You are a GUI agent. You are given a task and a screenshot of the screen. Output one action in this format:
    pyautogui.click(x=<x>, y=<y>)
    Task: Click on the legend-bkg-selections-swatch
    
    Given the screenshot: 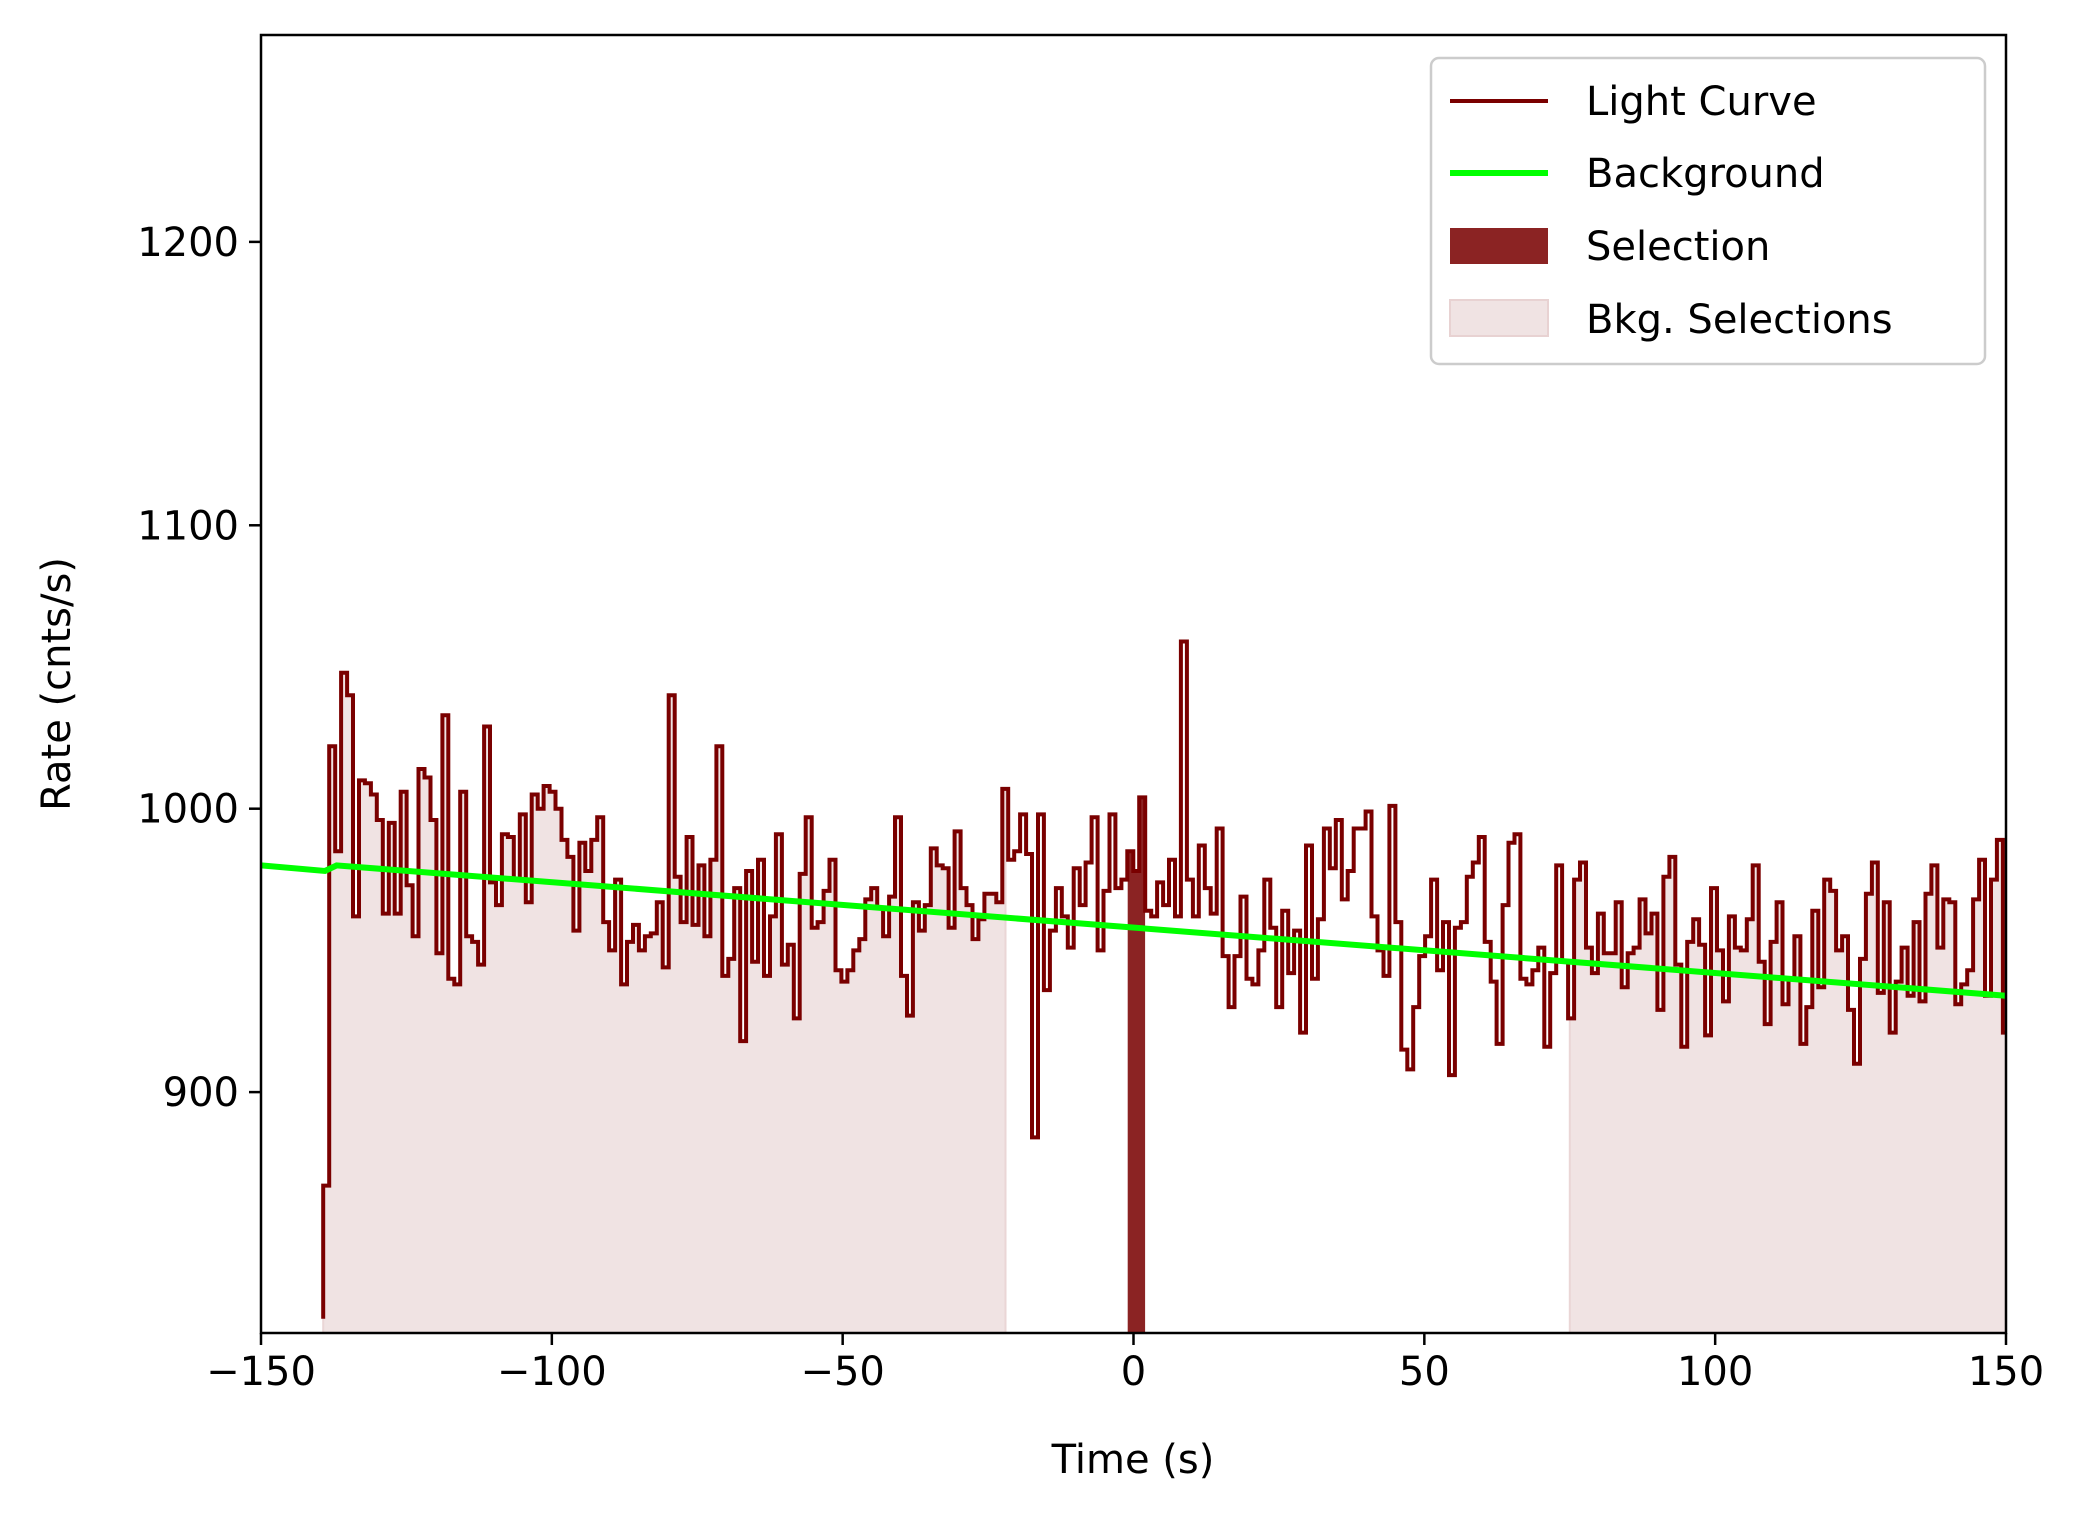 What is the action you would take?
    pyautogui.click(x=1499, y=318)
    